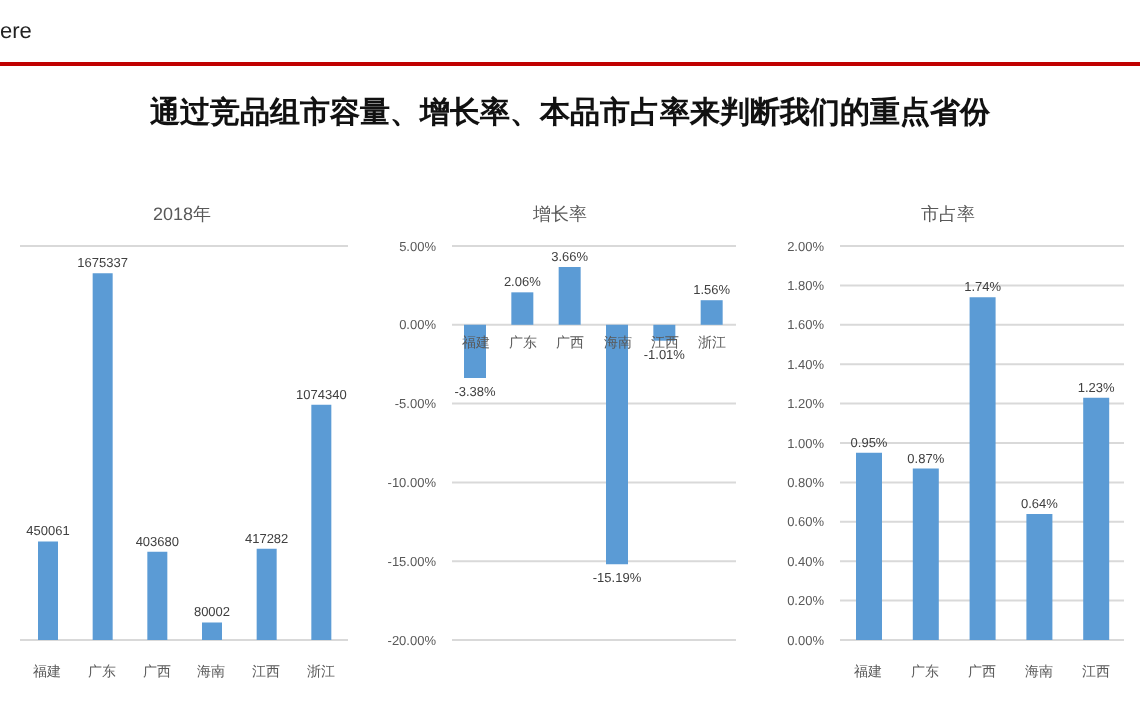 The image size is (1140, 720). I want to click on text: ere, so click(16, 32).